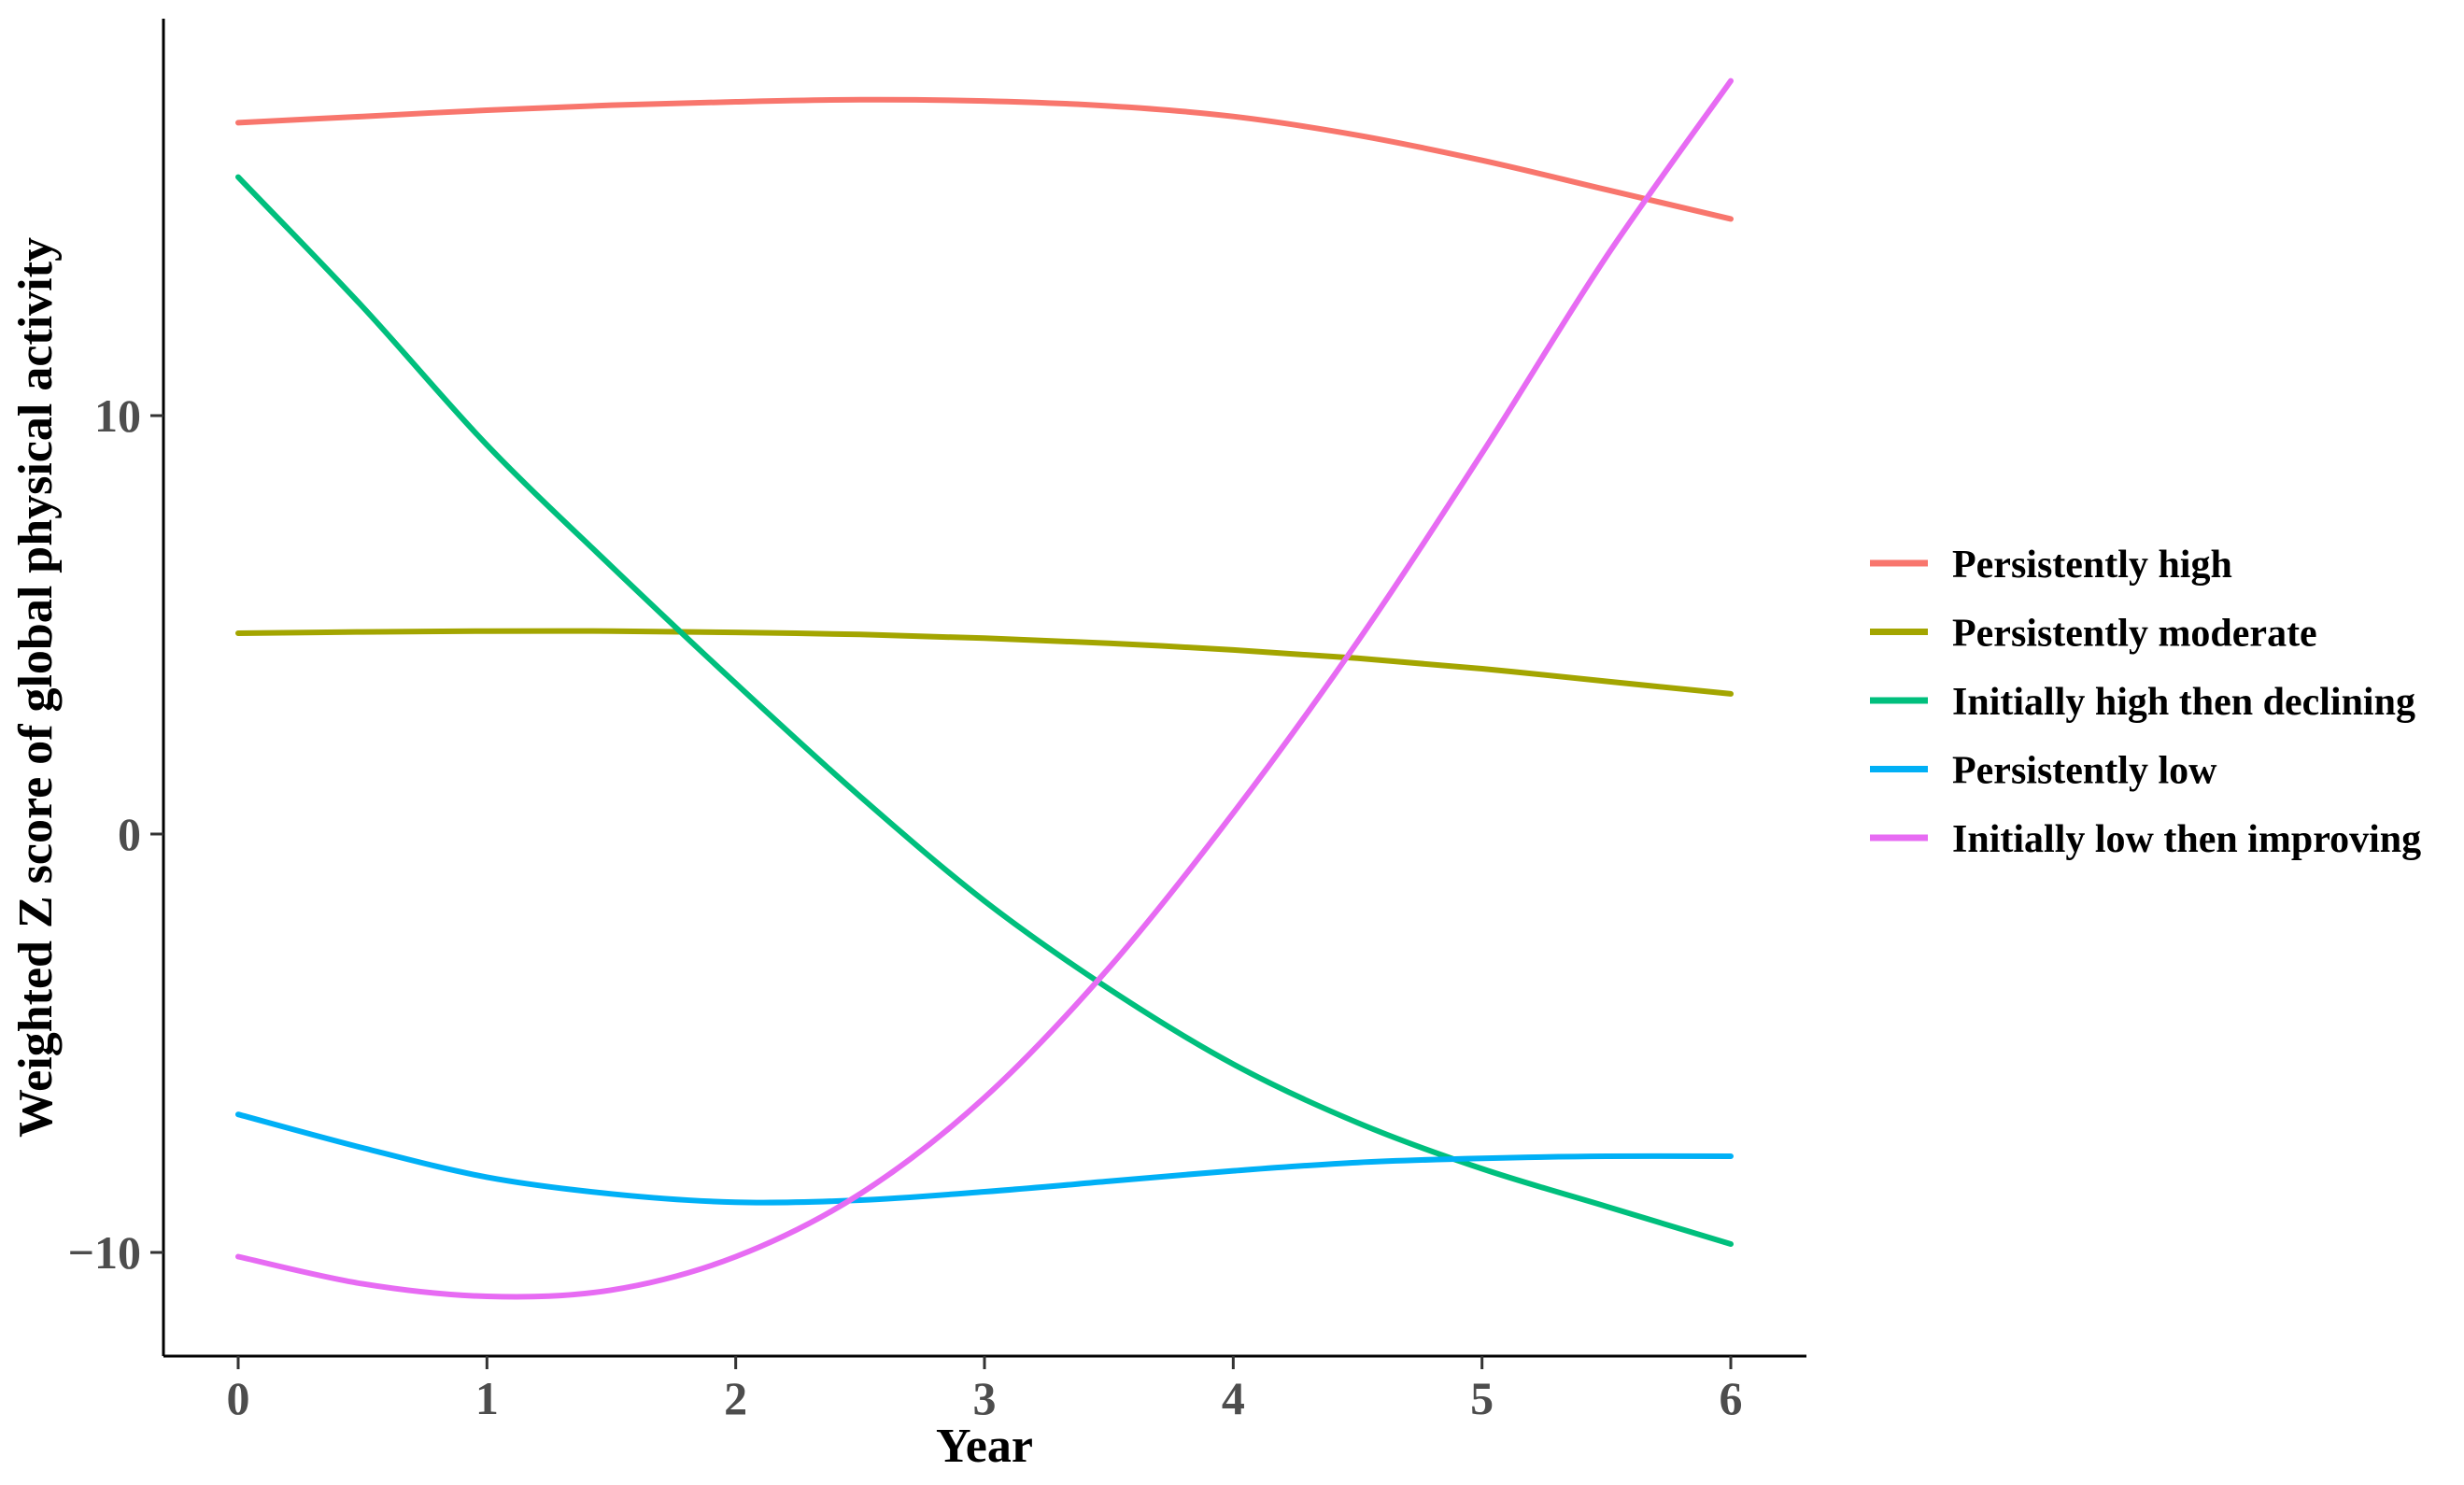 This screenshot has width=2464, height=1485. I want to click on y-tick-label: 0, so click(129, 834).